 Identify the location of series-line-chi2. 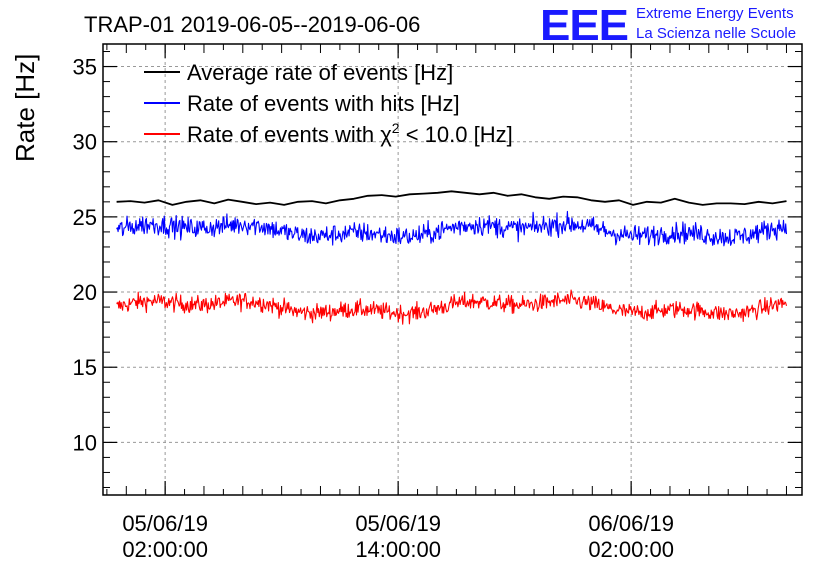
(452, 307).